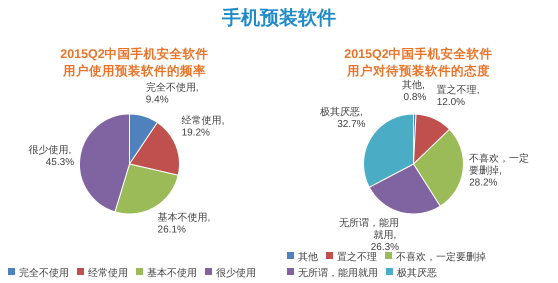 This screenshot has height=283, width=558. I want to click on value-label: 很少使用, 45.3%, so click(51, 156).